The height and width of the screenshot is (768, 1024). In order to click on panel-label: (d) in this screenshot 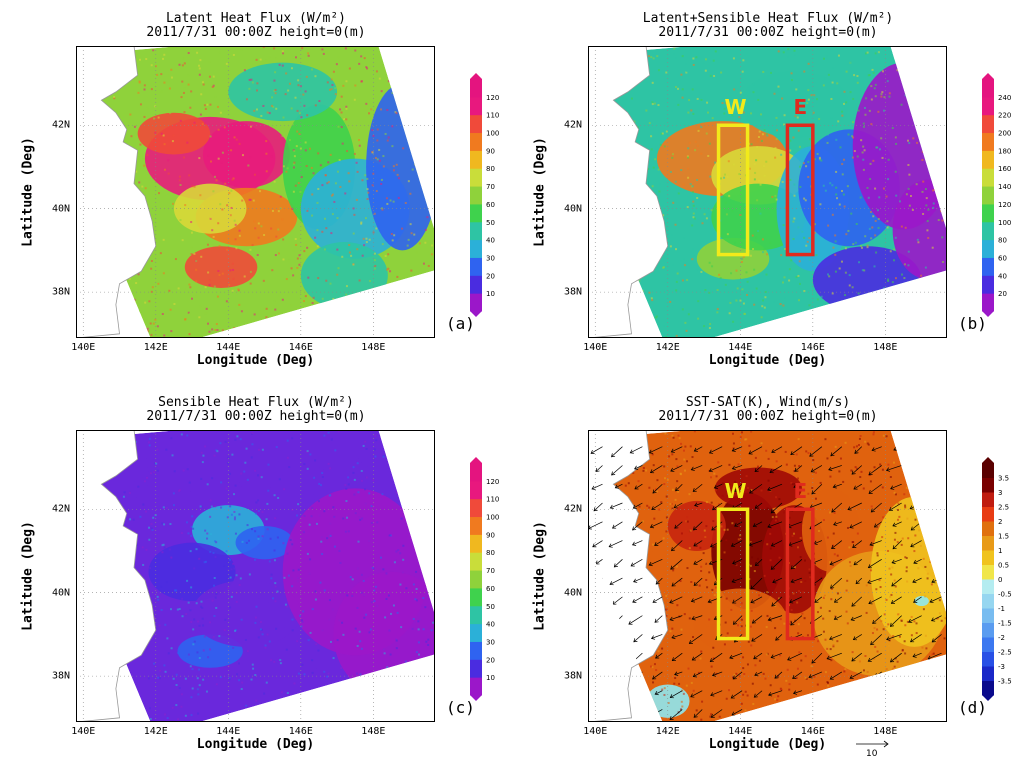, I will do `click(972, 707)`.